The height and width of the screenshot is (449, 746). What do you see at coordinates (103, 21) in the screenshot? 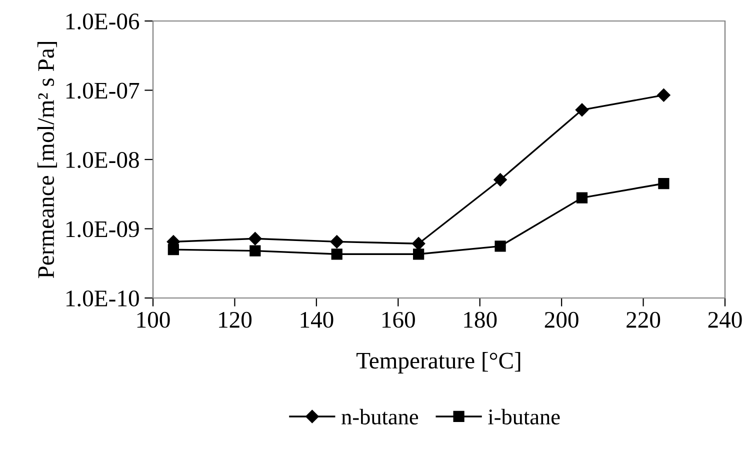
I see `y-tick-label: 1.0E-06` at bounding box center [103, 21].